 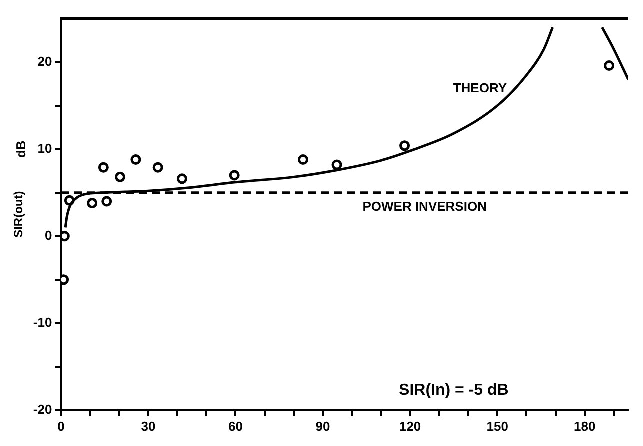 What do you see at coordinates (48, 235) in the screenshot?
I see `y-tick-label: 0` at bounding box center [48, 235].